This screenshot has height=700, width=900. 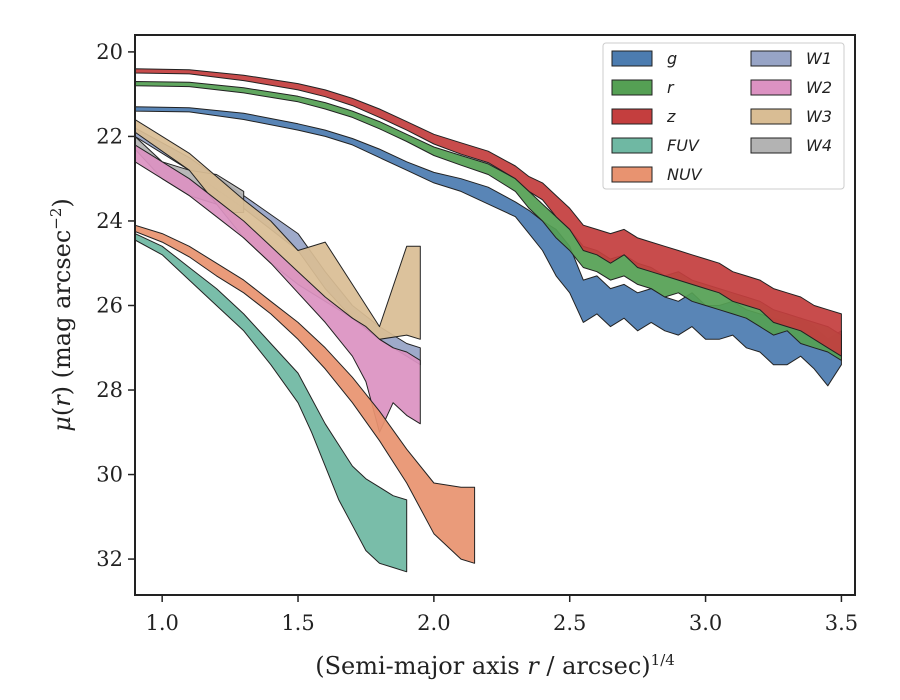 I want to click on y-tick-label: 22, so click(x=109, y=136).